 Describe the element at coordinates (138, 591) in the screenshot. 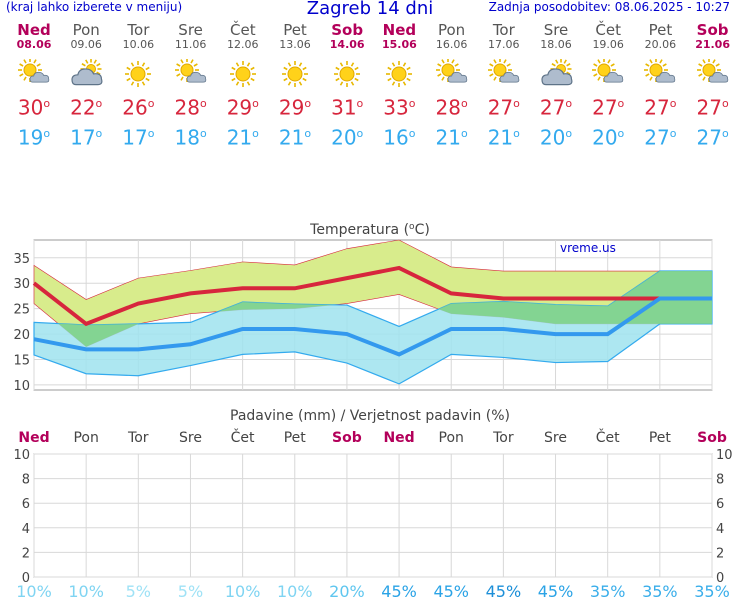

I see `precip-probability: 5%` at that location.